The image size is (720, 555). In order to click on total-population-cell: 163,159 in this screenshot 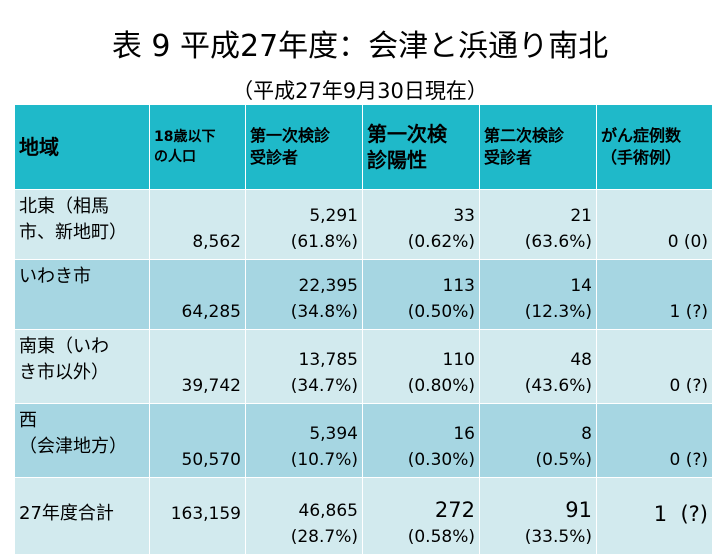, I will do `click(197, 516)`.